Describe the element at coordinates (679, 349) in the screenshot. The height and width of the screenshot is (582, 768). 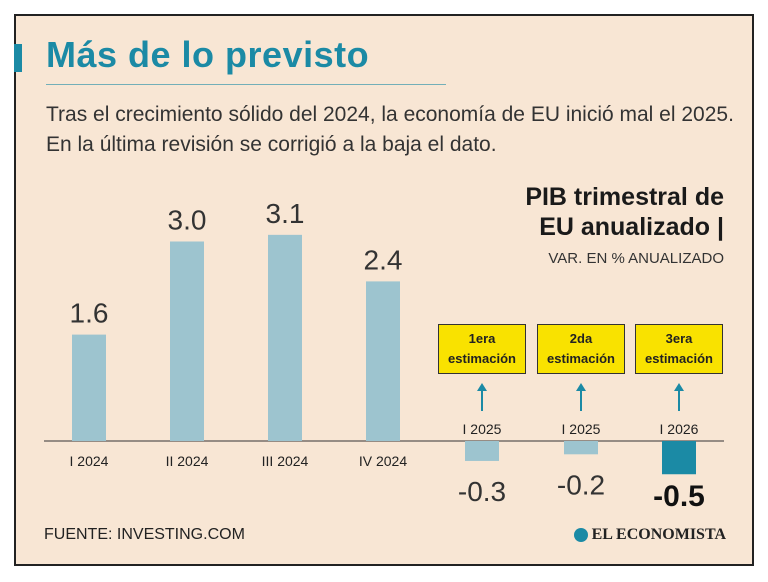
I see `estimation-box-3: 3era estimación` at that location.